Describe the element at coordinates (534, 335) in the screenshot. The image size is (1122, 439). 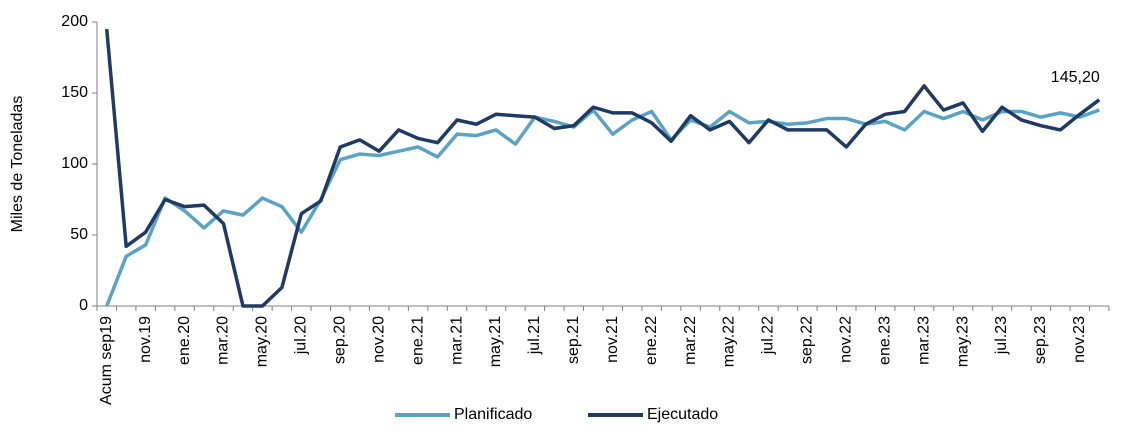
I see `x-tick-label: jul.21` at that location.